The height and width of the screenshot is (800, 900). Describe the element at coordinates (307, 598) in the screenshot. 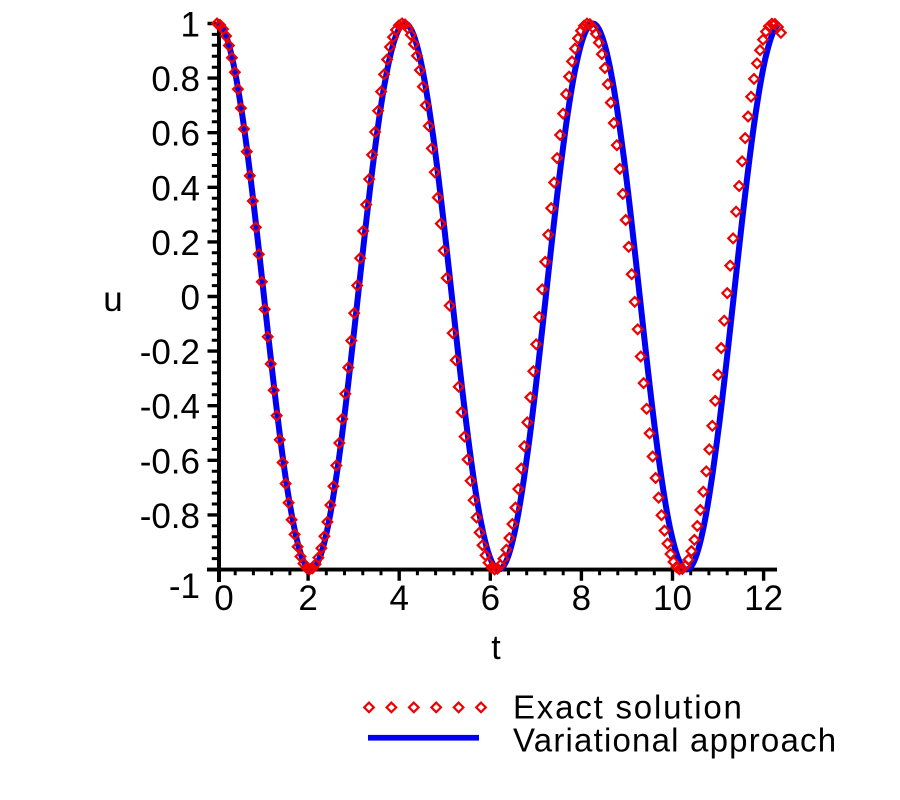

I see `svg-text: 2` at that location.